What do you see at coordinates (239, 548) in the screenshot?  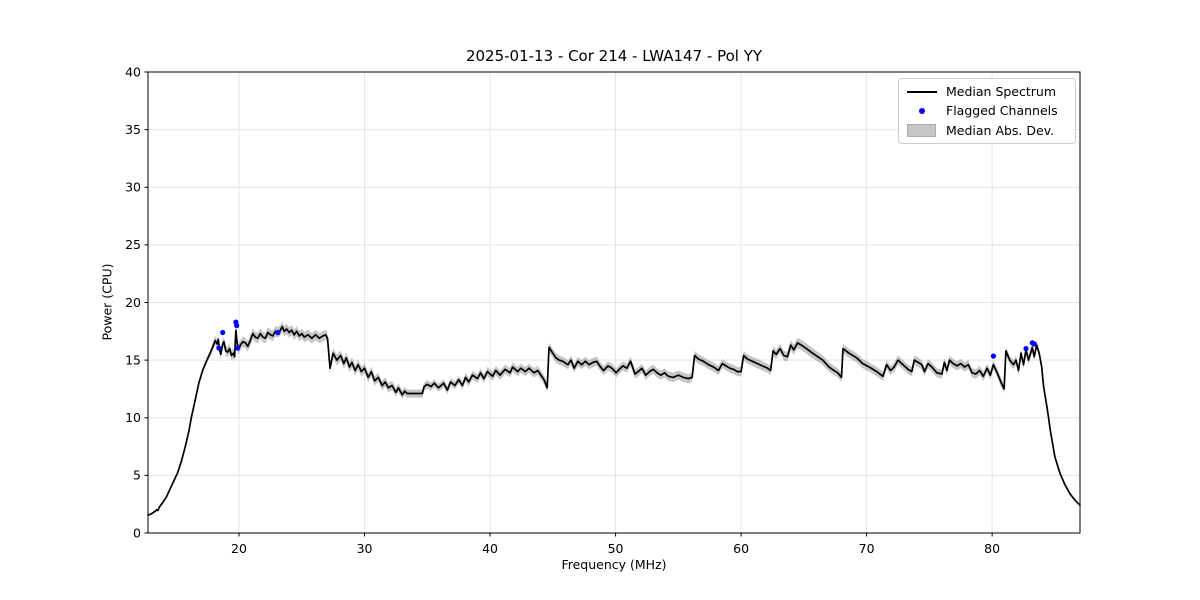 I see `x-tick-label: 20` at bounding box center [239, 548].